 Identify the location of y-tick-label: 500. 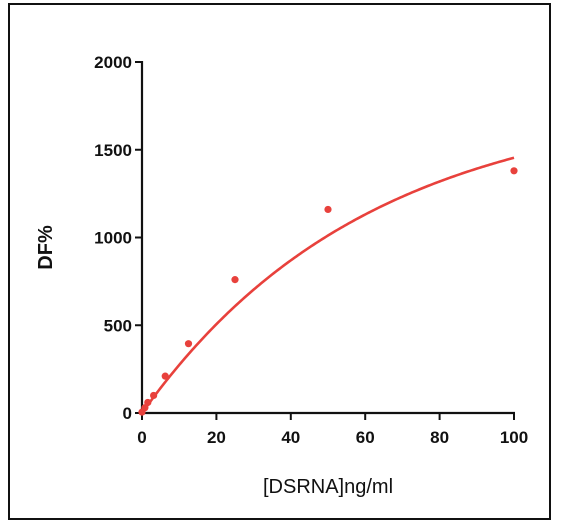
(118, 325).